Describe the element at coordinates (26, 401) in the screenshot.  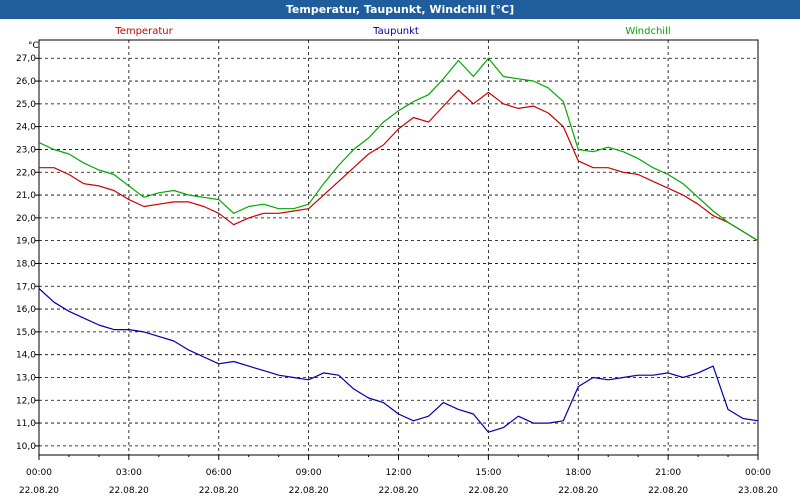
I see `y-tick-label: 12,0` at that location.